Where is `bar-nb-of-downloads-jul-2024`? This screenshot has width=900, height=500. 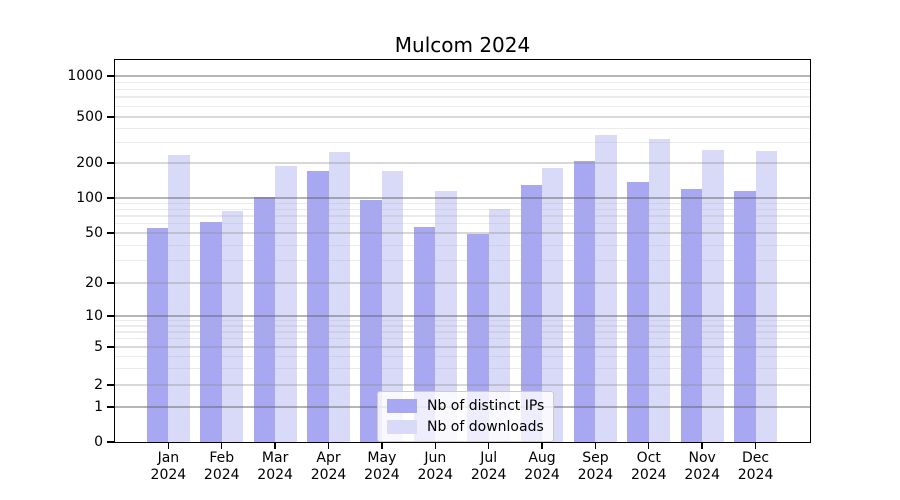 bar-nb-of-downloads-jul-2024 is located at coordinates (499, 325).